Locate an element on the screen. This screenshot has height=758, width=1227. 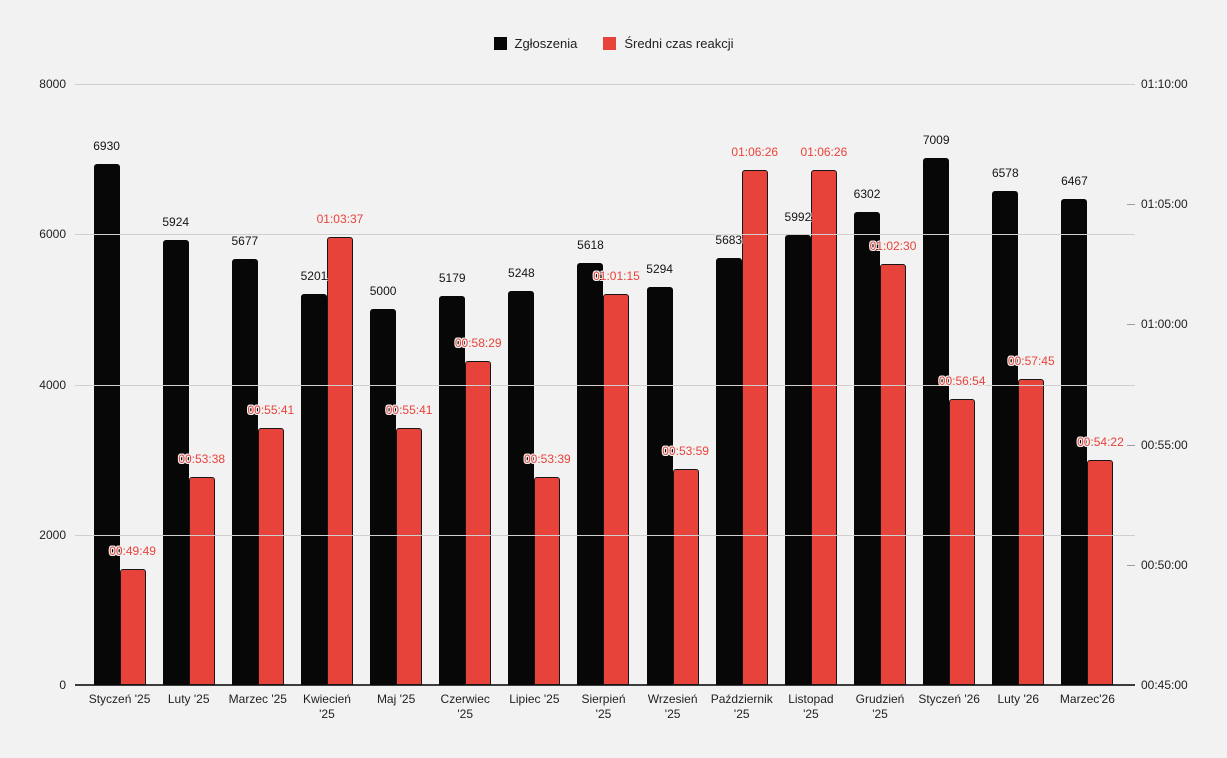
left-axis-tick-label: 0 is located at coordinates (62, 685).